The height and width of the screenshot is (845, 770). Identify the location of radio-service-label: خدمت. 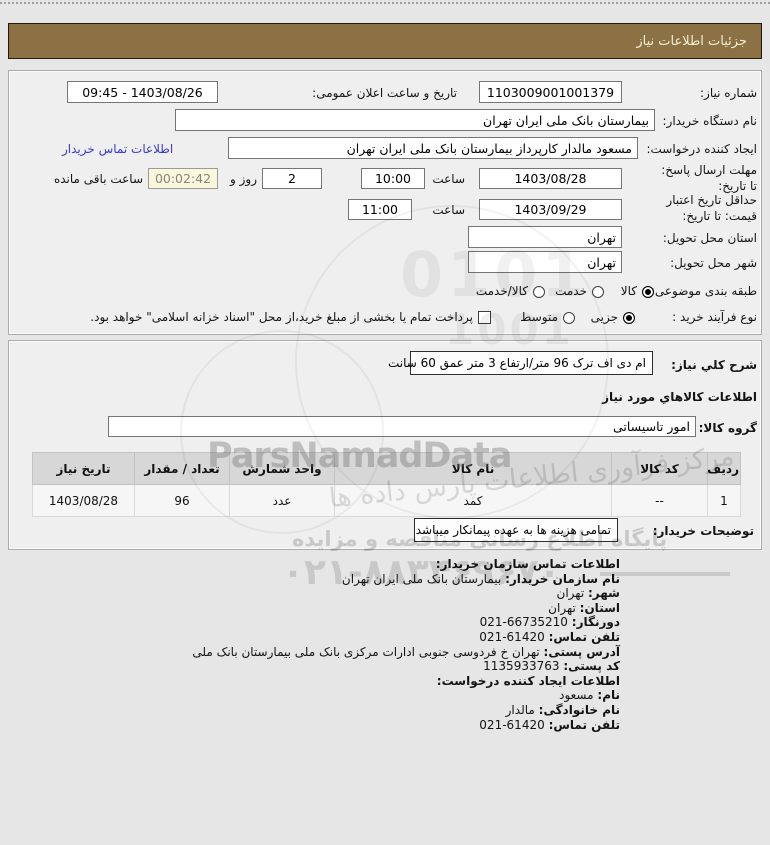
(571, 291).